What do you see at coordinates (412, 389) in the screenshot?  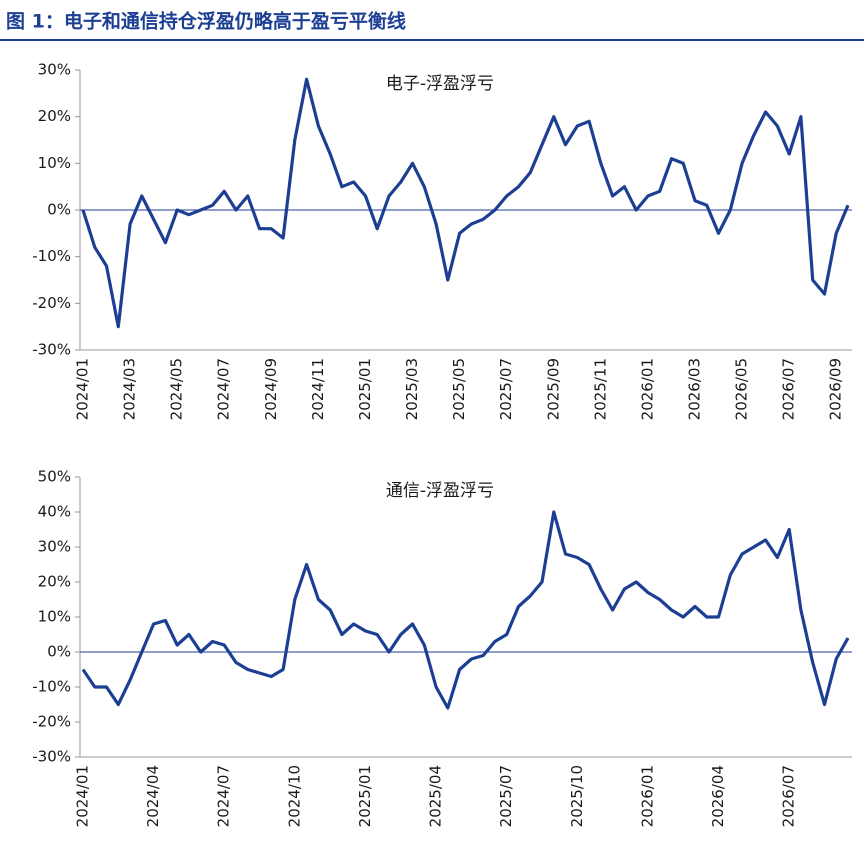 I see `x-tick-label: 2025/03` at bounding box center [412, 389].